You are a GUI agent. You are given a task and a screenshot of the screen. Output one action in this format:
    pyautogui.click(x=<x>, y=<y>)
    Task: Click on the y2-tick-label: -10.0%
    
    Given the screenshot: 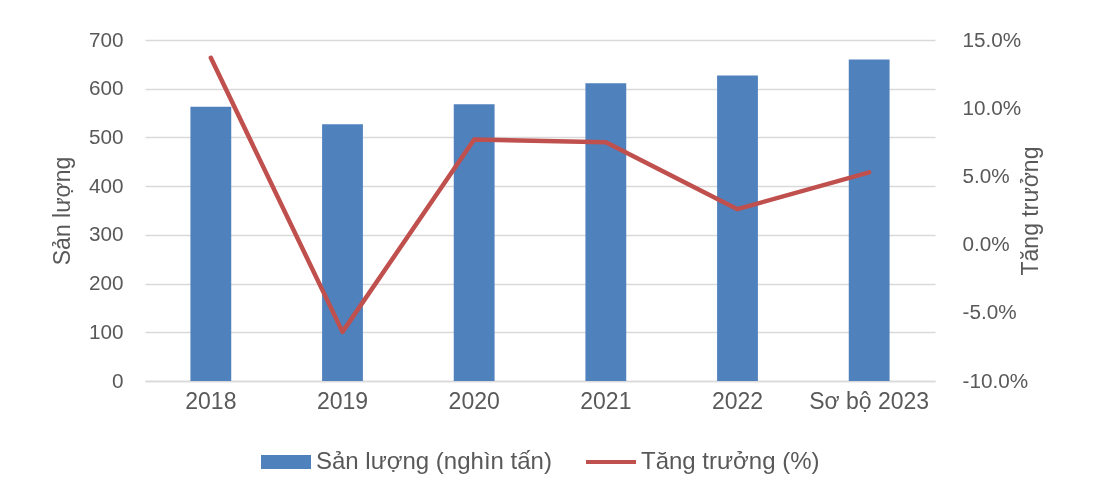 What is the action you would take?
    pyautogui.click(x=995, y=380)
    